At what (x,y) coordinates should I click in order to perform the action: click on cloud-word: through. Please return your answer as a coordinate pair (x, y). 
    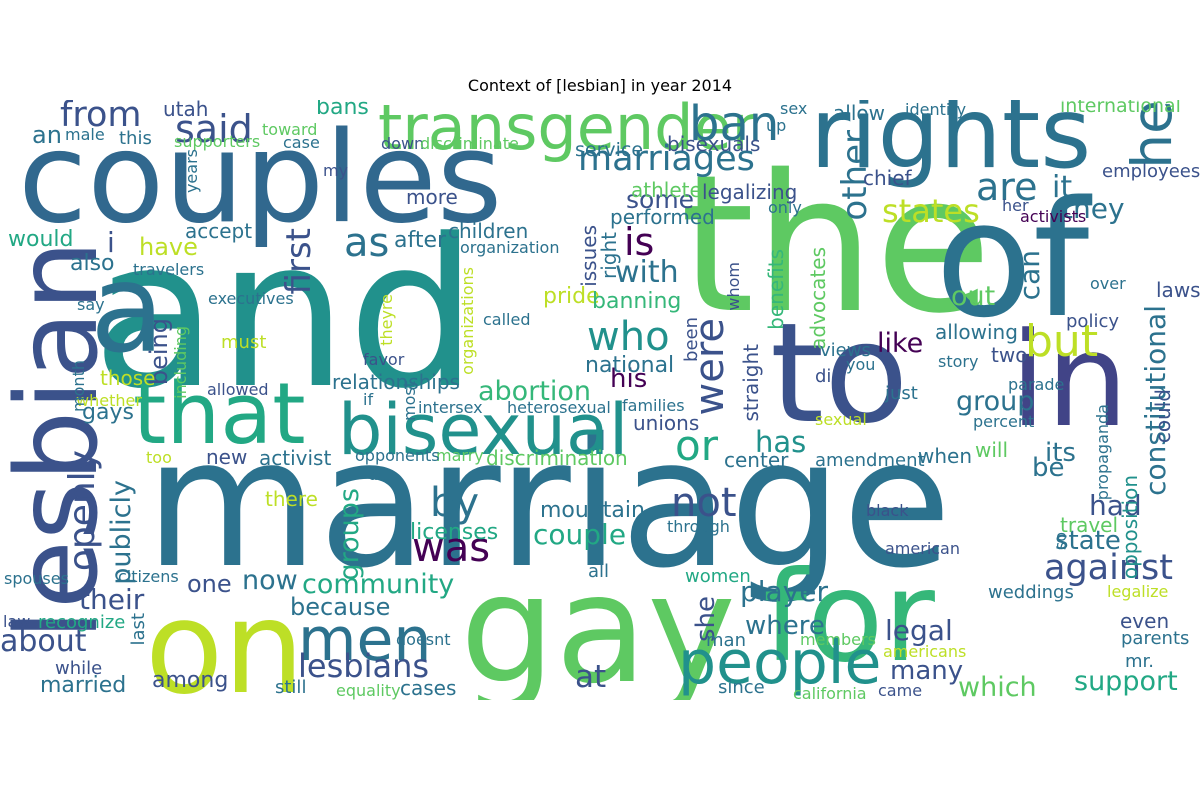
    Looking at the image, I should click on (698, 526).